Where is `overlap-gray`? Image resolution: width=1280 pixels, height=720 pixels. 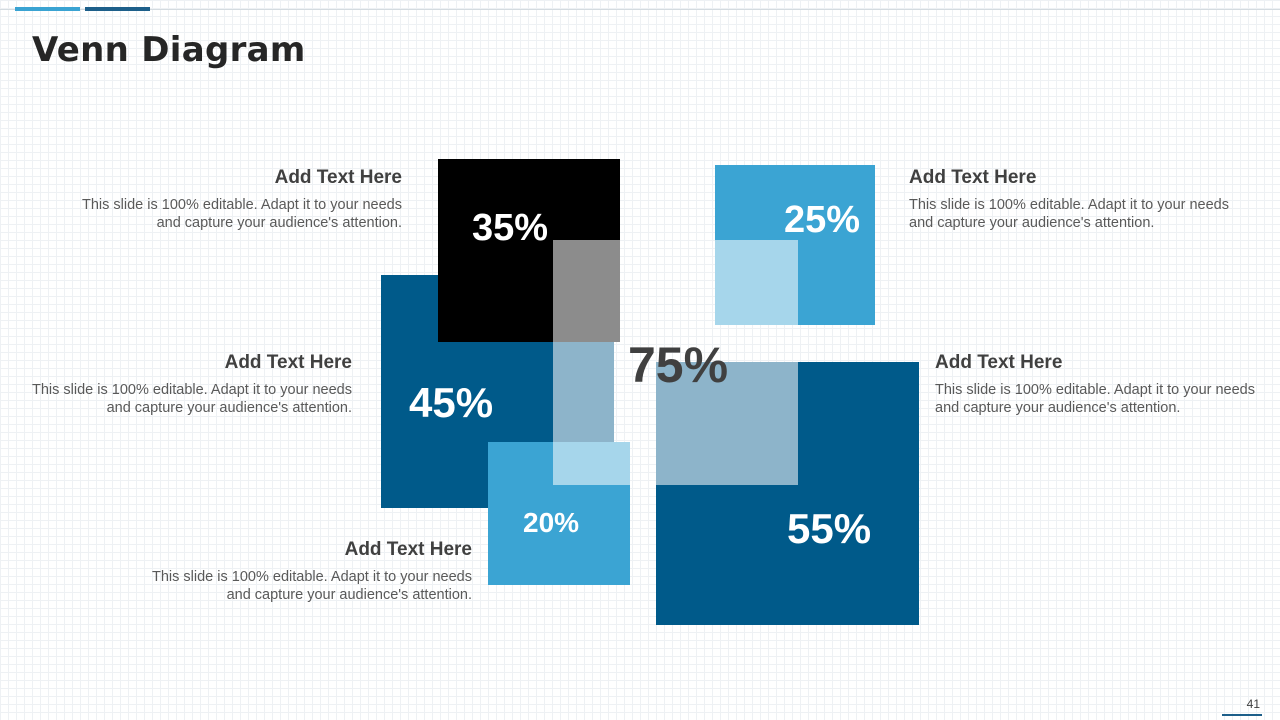
overlap-gray is located at coordinates (586, 291).